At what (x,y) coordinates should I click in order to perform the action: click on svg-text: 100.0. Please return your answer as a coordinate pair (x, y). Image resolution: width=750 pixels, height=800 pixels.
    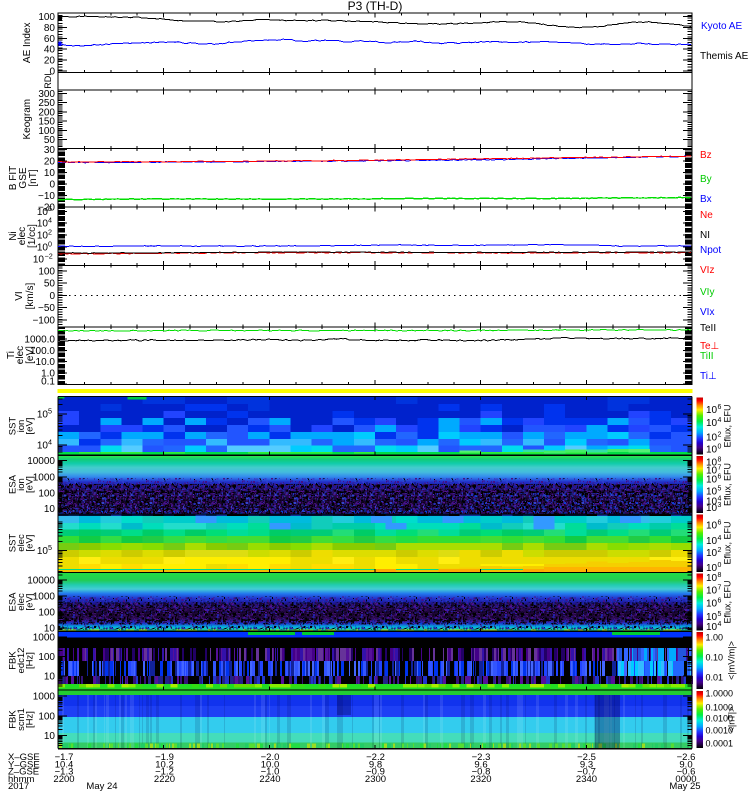
    Looking at the image, I should click on (42, 351).